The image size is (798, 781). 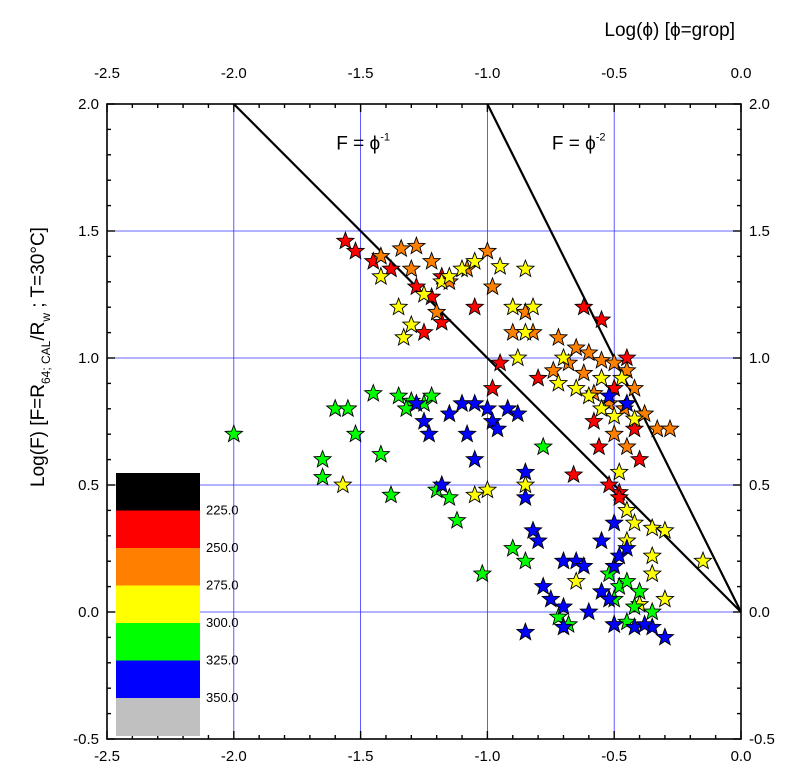 I want to click on x-tick-label-top: -2.5, so click(x=107, y=73).